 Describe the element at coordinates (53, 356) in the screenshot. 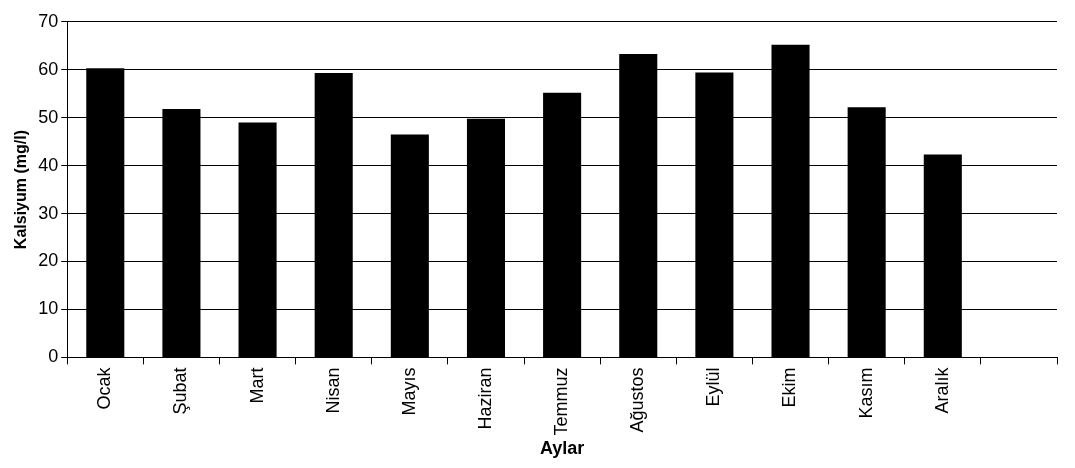

I see `y-tick-label: 0` at that location.